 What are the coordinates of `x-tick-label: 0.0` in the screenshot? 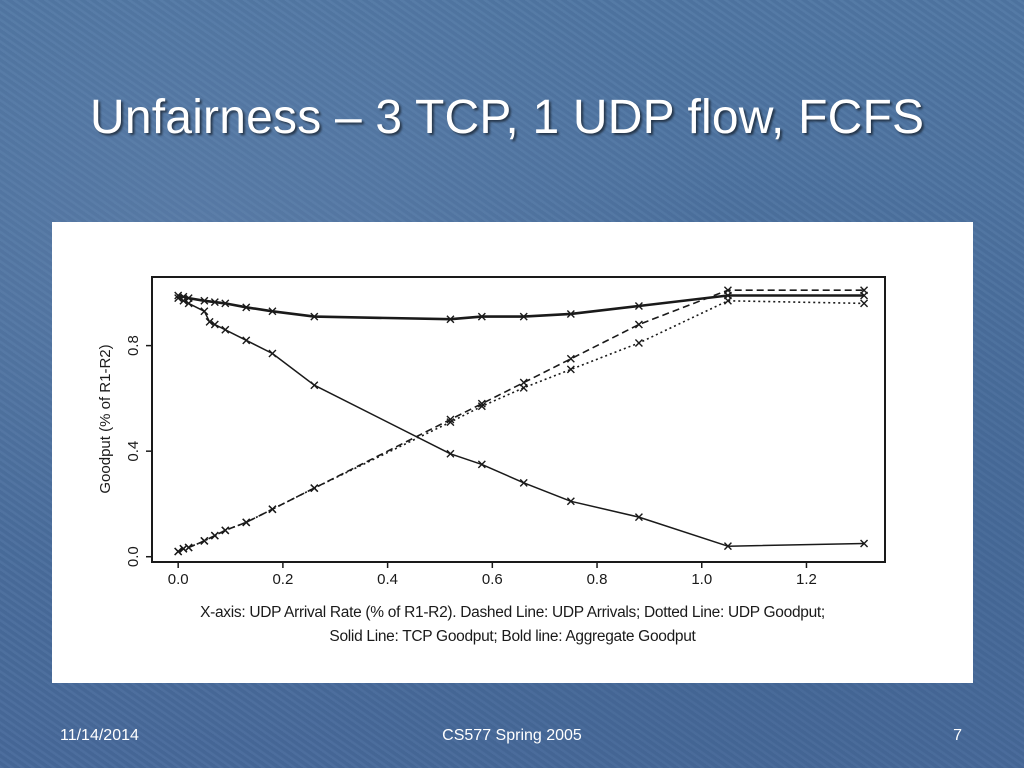 It's located at (178, 579).